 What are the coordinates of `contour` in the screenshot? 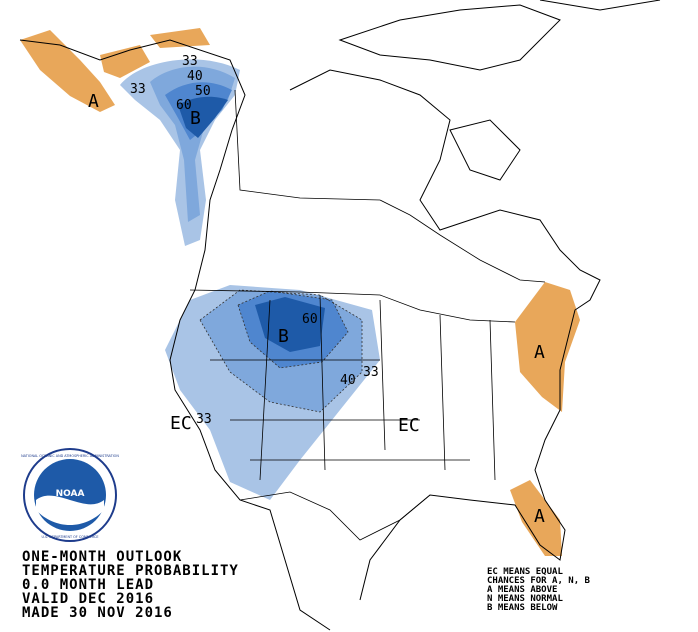 It's located at (293, 329).